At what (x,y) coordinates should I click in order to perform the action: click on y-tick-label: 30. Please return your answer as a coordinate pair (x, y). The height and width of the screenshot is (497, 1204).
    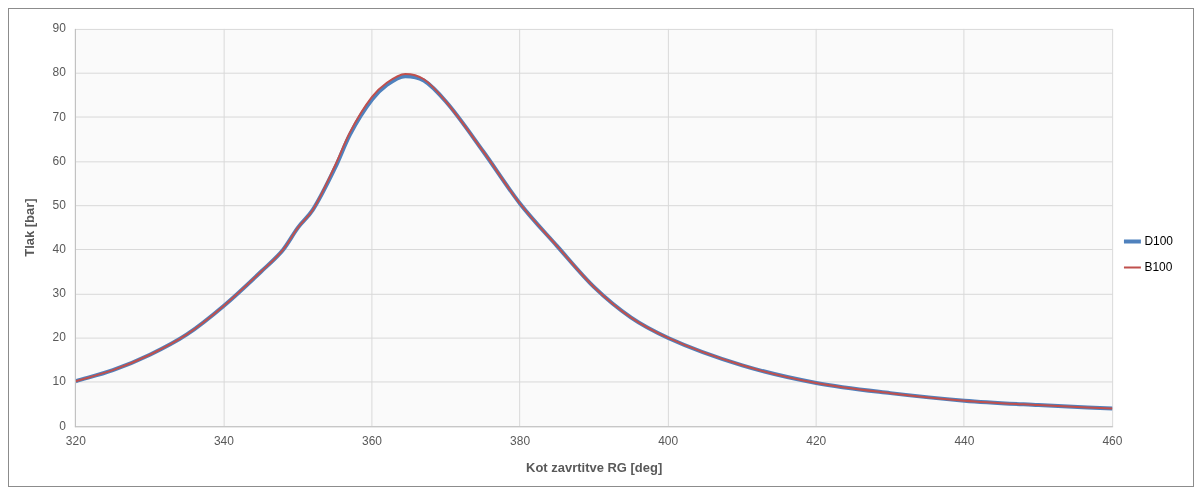
    Looking at the image, I should click on (59, 293).